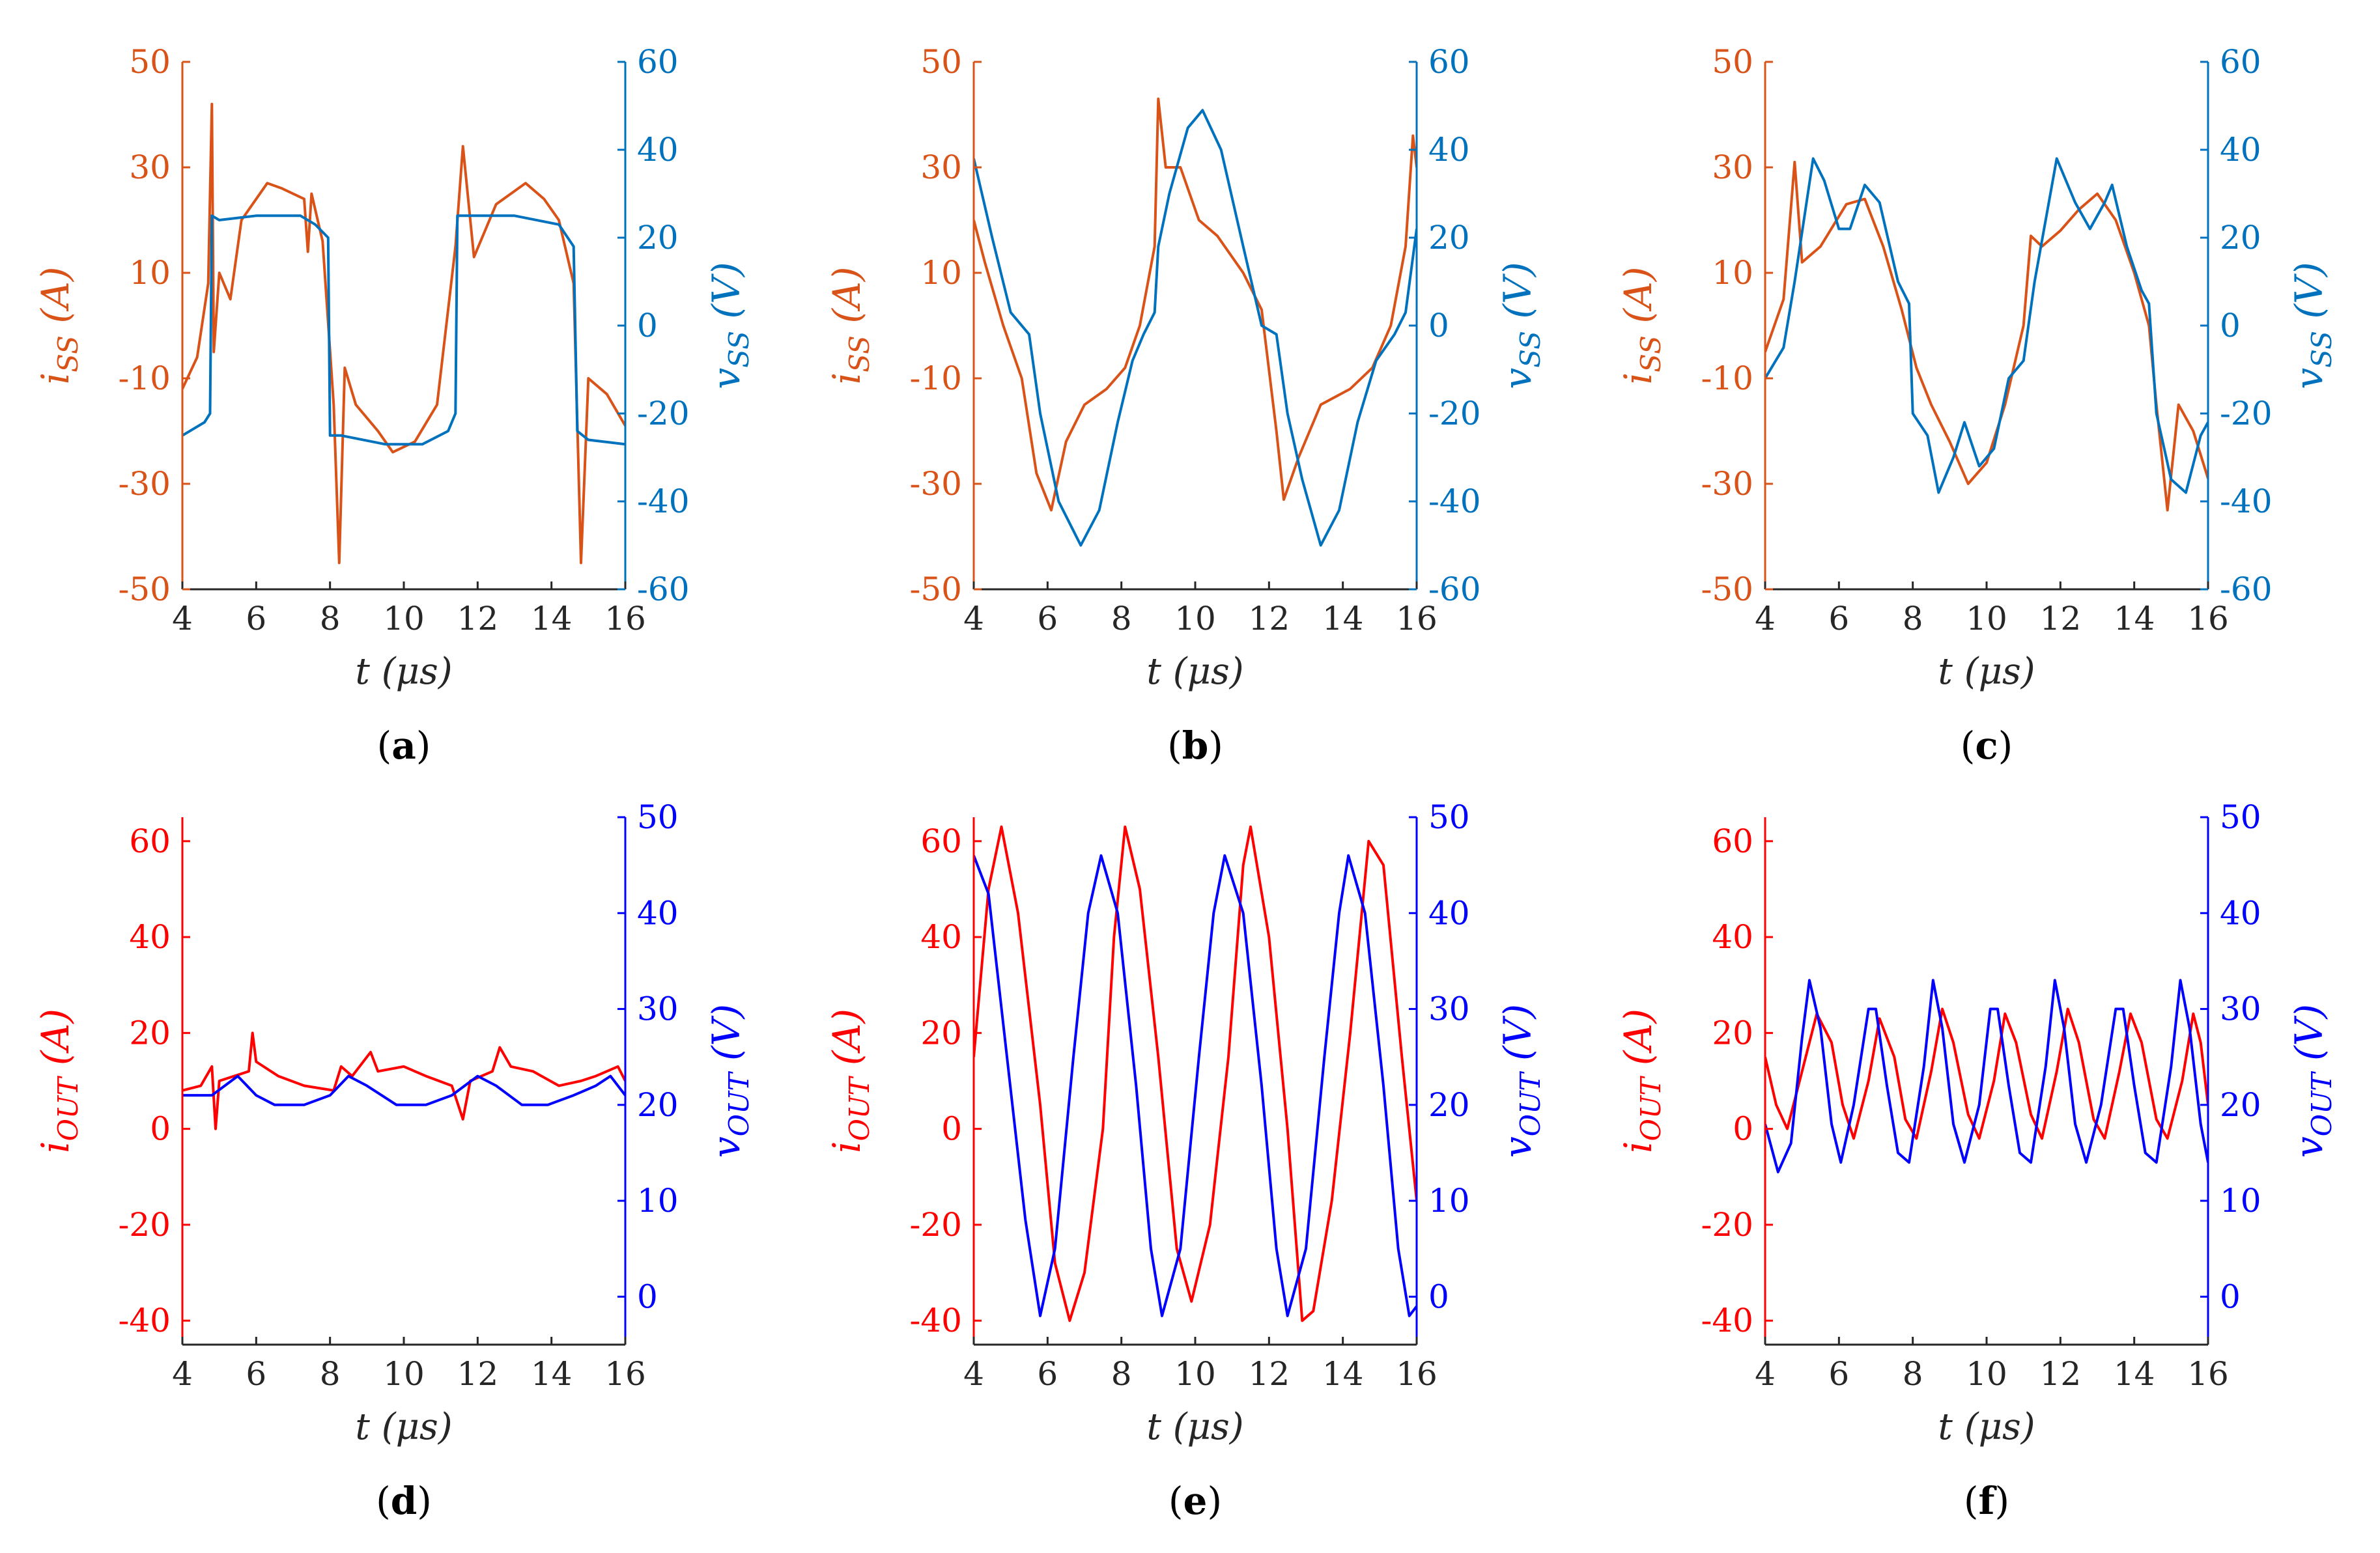  What do you see at coordinates (951, 1129) in the screenshot?
I see `left-tick-label: 0` at bounding box center [951, 1129].